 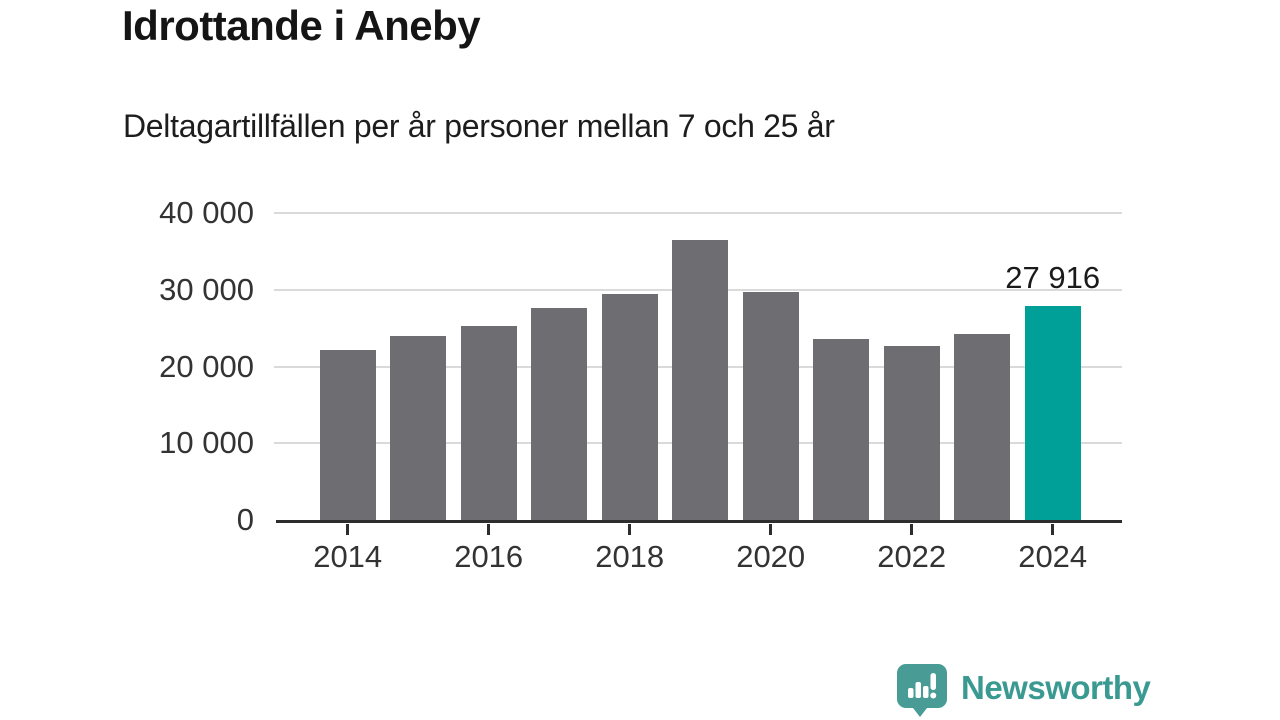 What do you see at coordinates (841, 429) in the screenshot?
I see `bar-2021` at bounding box center [841, 429].